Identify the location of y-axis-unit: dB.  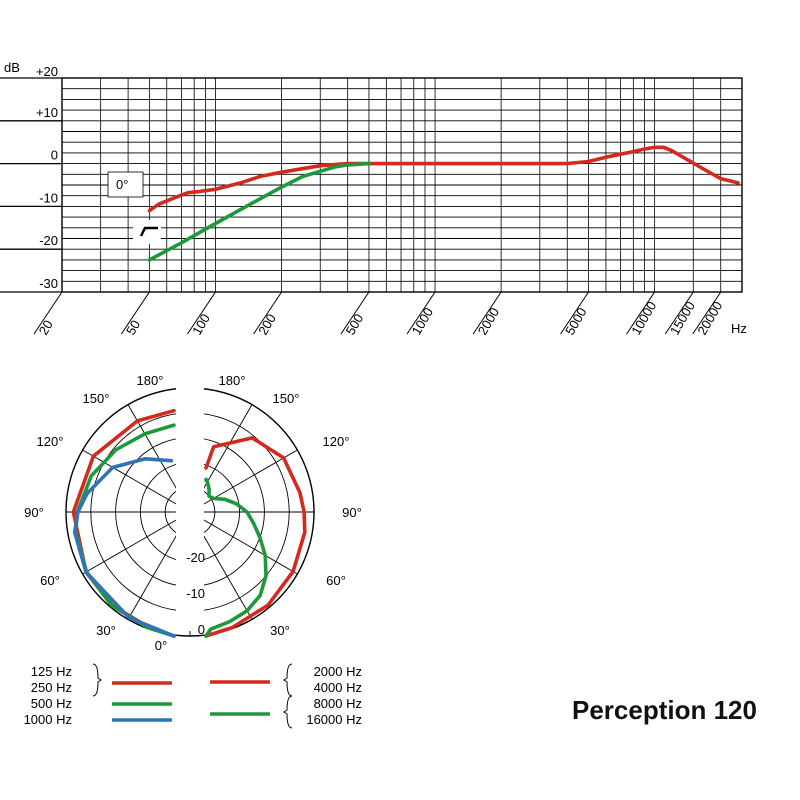
(12, 67).